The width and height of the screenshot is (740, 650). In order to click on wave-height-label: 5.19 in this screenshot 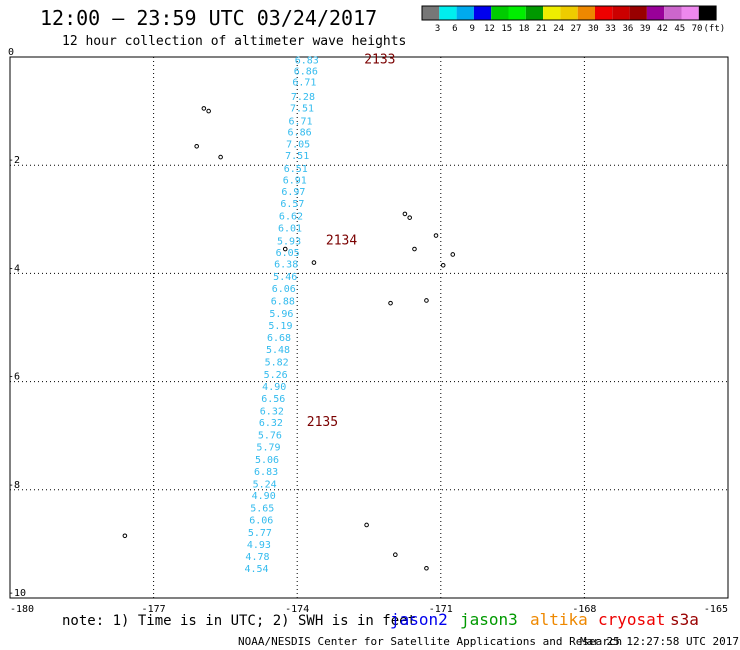, I will do `click(280, 326)`.